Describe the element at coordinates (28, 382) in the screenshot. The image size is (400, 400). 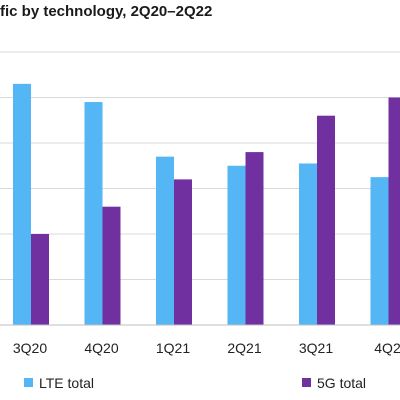
I see `legend-swatch-lte-total` at that location.